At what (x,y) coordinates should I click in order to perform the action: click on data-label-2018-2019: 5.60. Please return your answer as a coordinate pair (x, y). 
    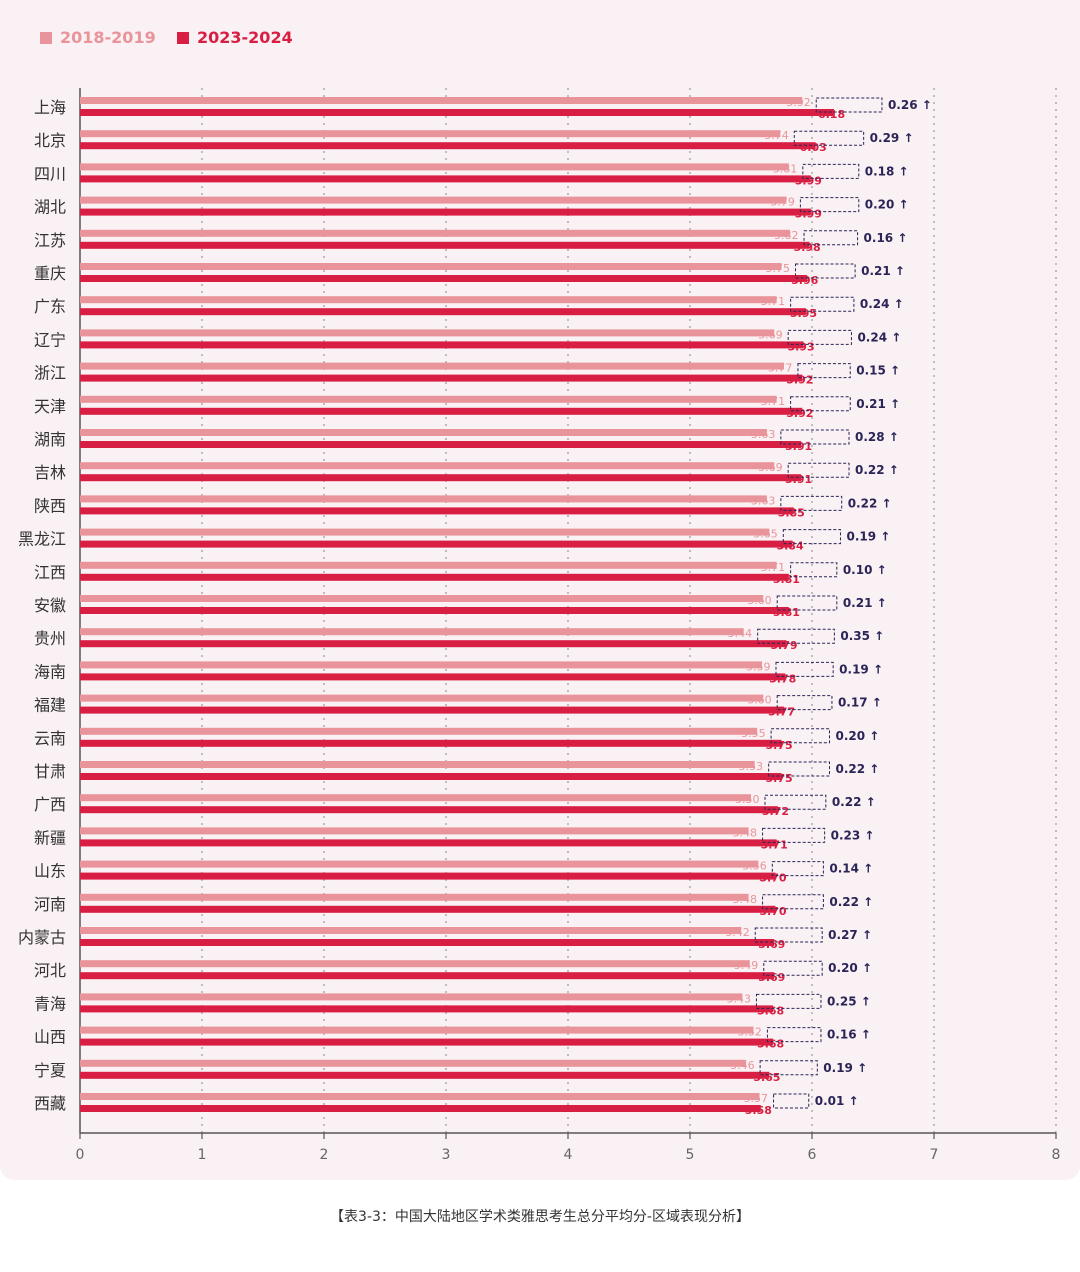
    Looking at the image, I should click on (759, 700).